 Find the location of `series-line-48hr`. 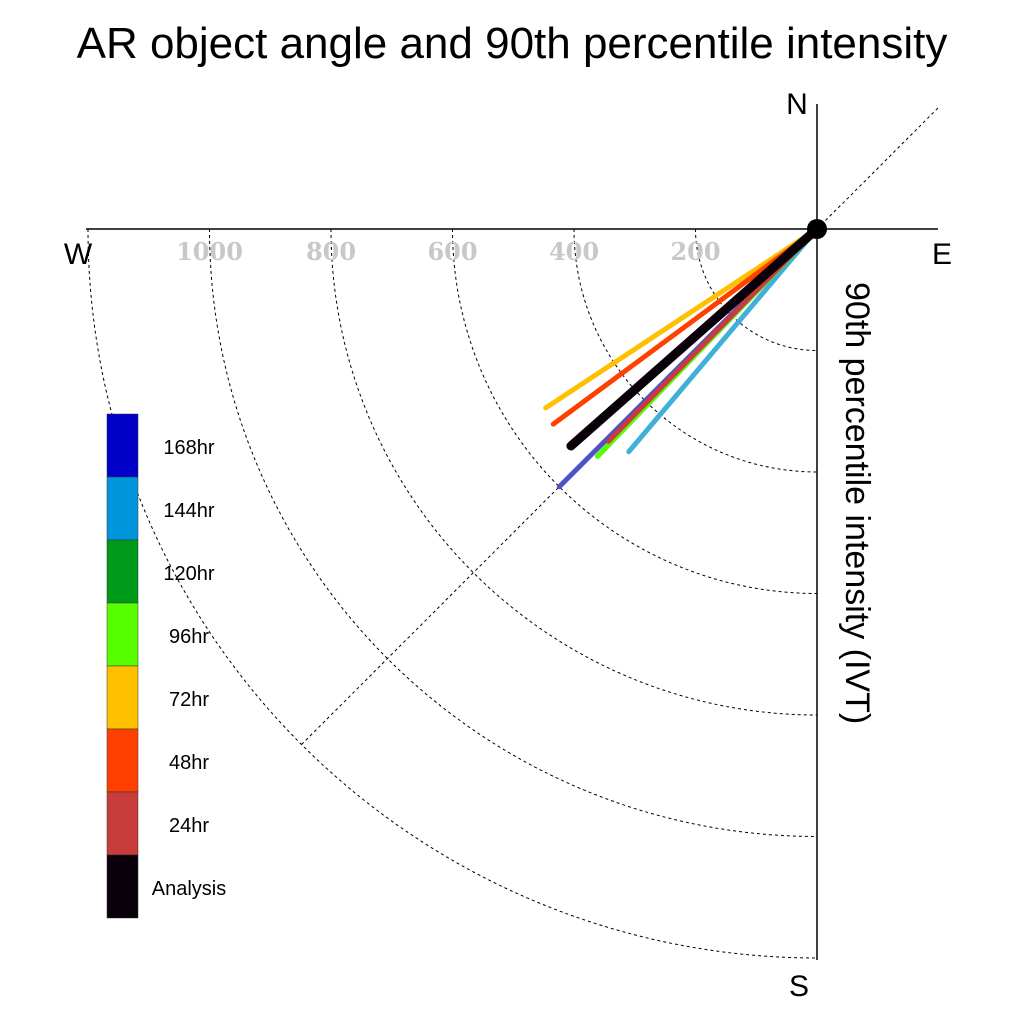

series-line-48hr is located at coordinates (685, 326).